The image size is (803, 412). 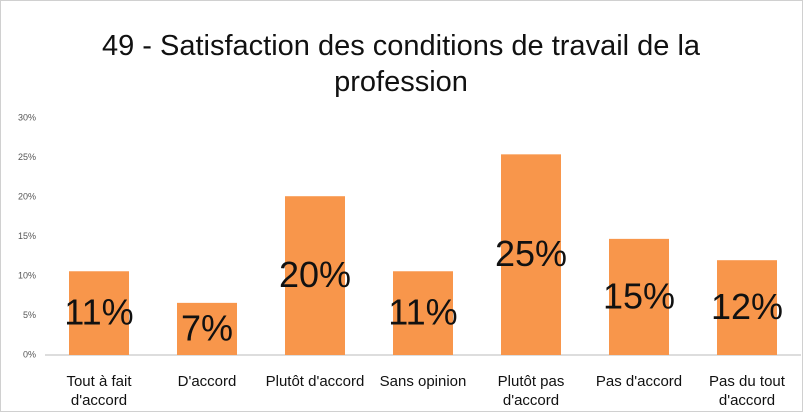 I want to click on data-label: 7%, so click(x=207, y=327).